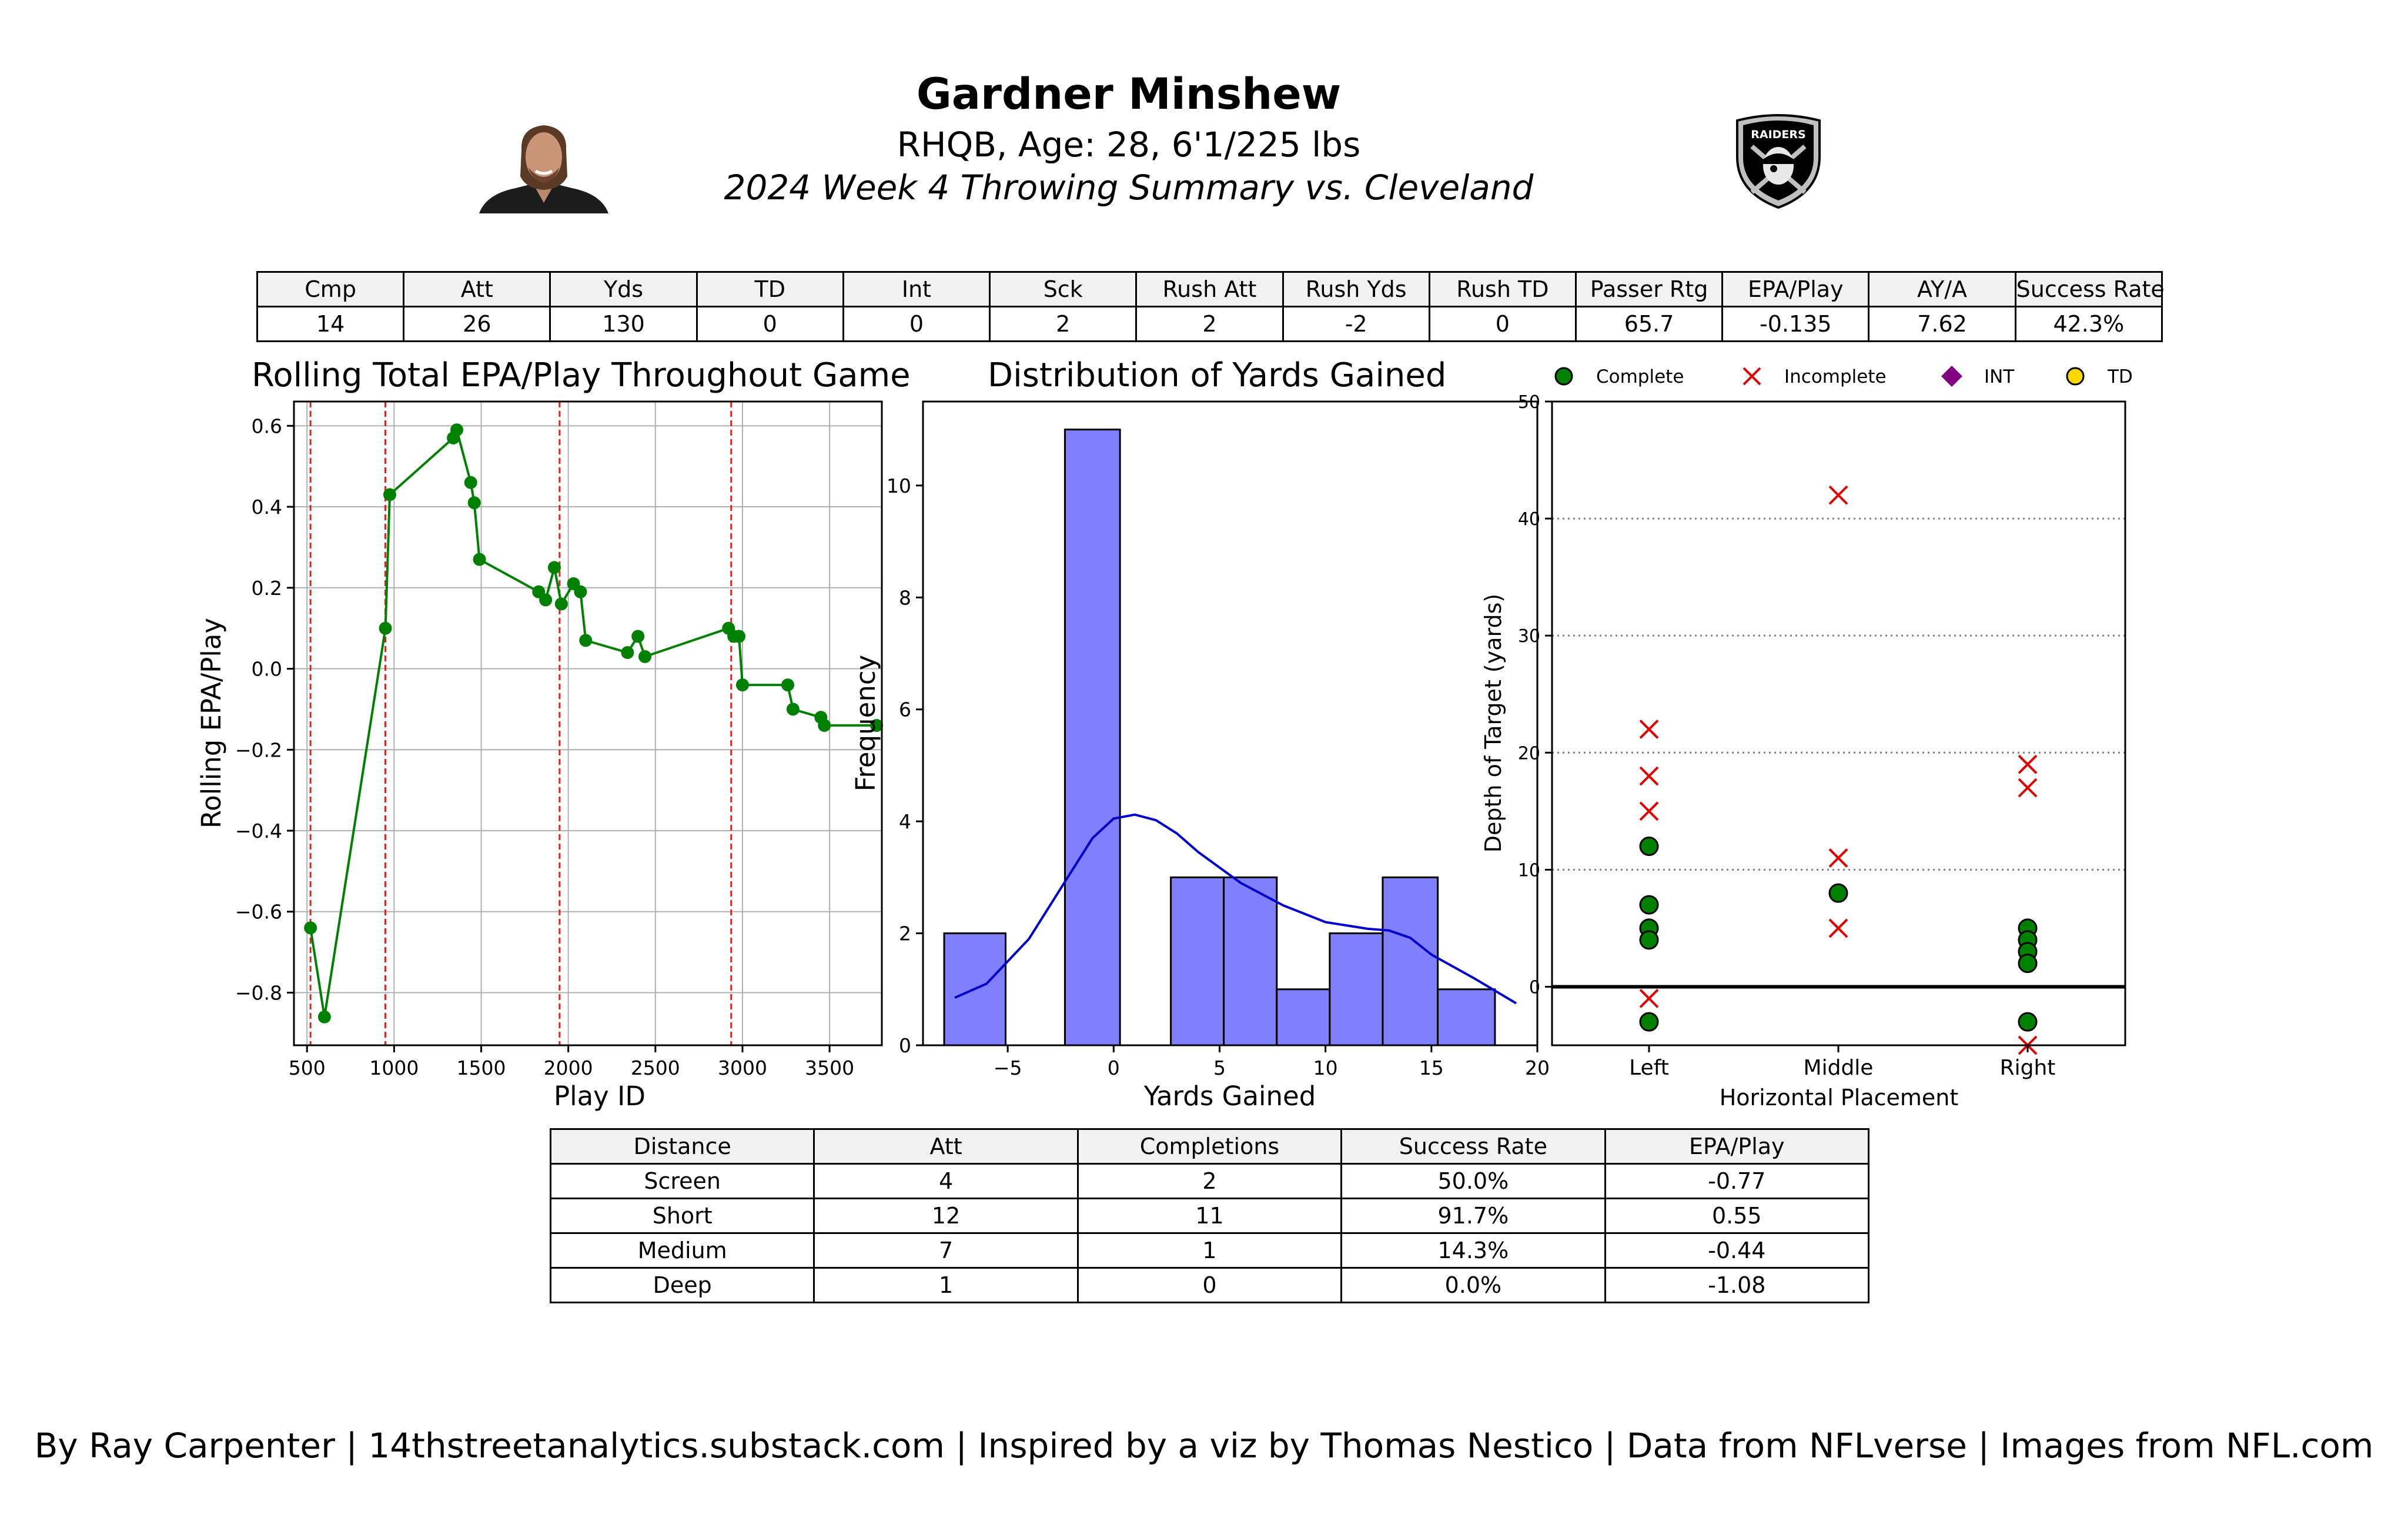 The width and height of the screenshot is (2408, 1525). Describe the element at coordinates (905, 709) in the screenshot. I see `hist-y-tick-label: 6` at that location.